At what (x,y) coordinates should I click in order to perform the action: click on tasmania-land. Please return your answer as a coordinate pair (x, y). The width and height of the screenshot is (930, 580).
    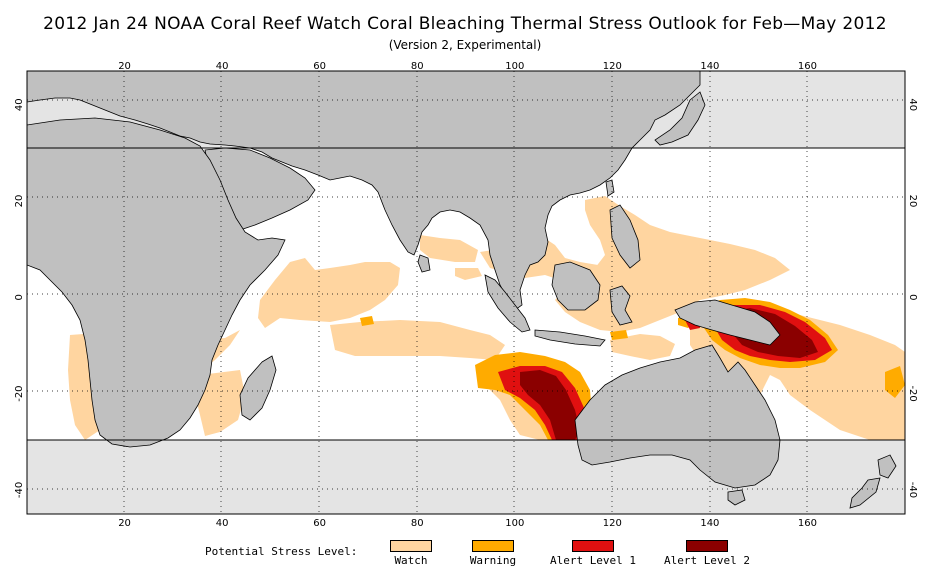
    Looking at the image, I should click on (736, 497).